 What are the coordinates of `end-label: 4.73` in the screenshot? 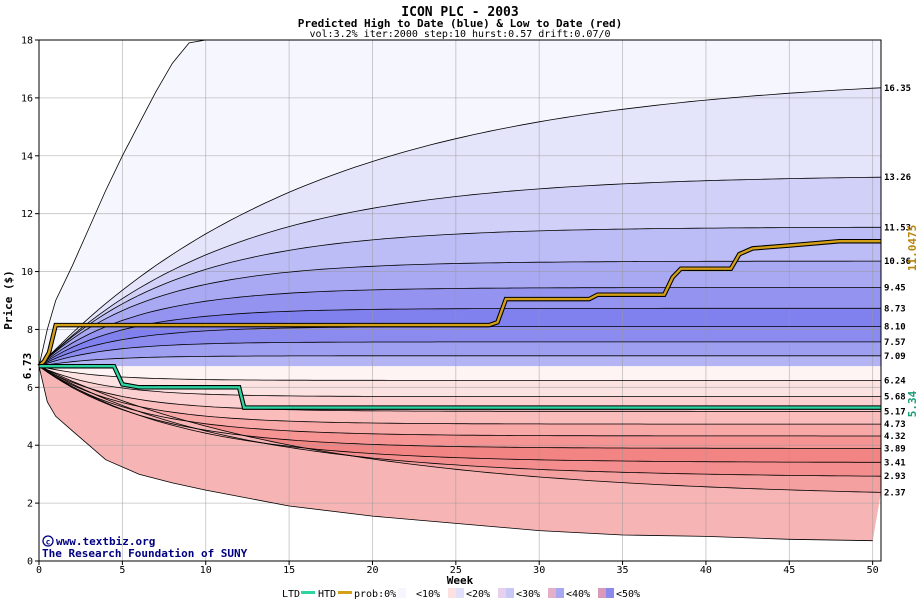 It's located at (895, 425).